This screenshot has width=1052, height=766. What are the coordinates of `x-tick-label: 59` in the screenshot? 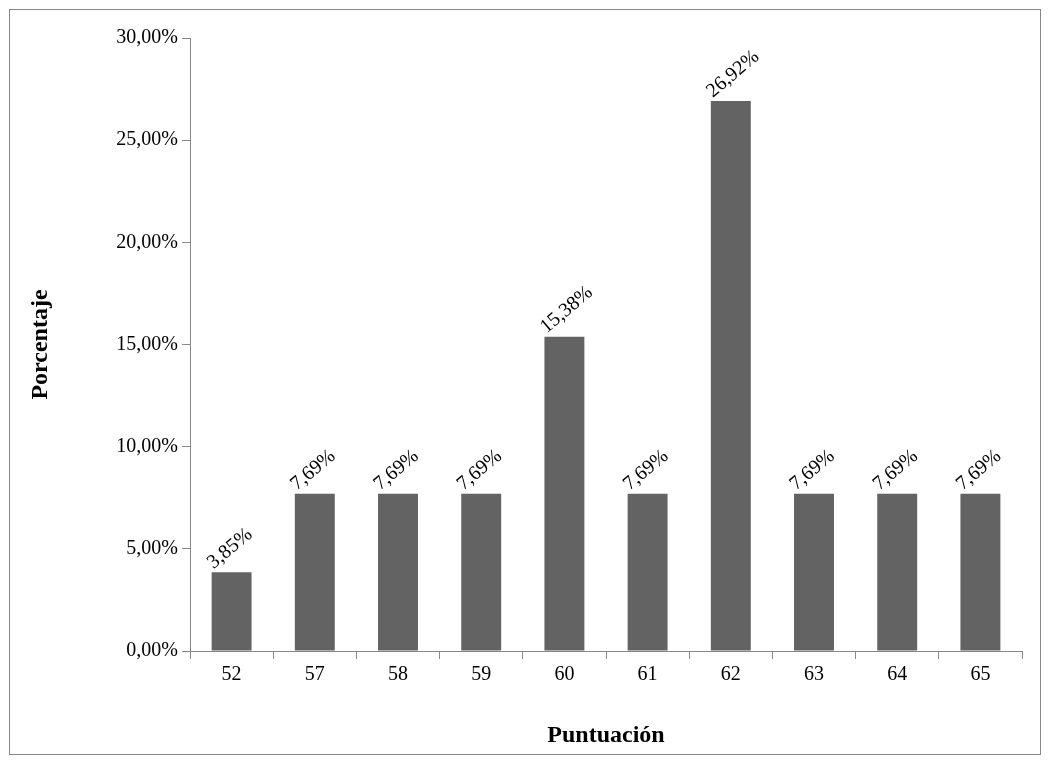 It's located at (481, 673).